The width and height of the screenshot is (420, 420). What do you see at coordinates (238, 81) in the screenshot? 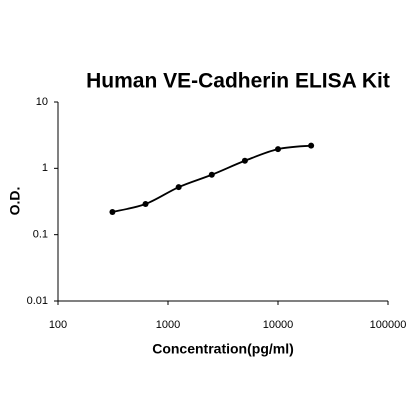
I see `chart-title: Human VE-Cadherin ELISA Kit` at bounding box center [238, 81].